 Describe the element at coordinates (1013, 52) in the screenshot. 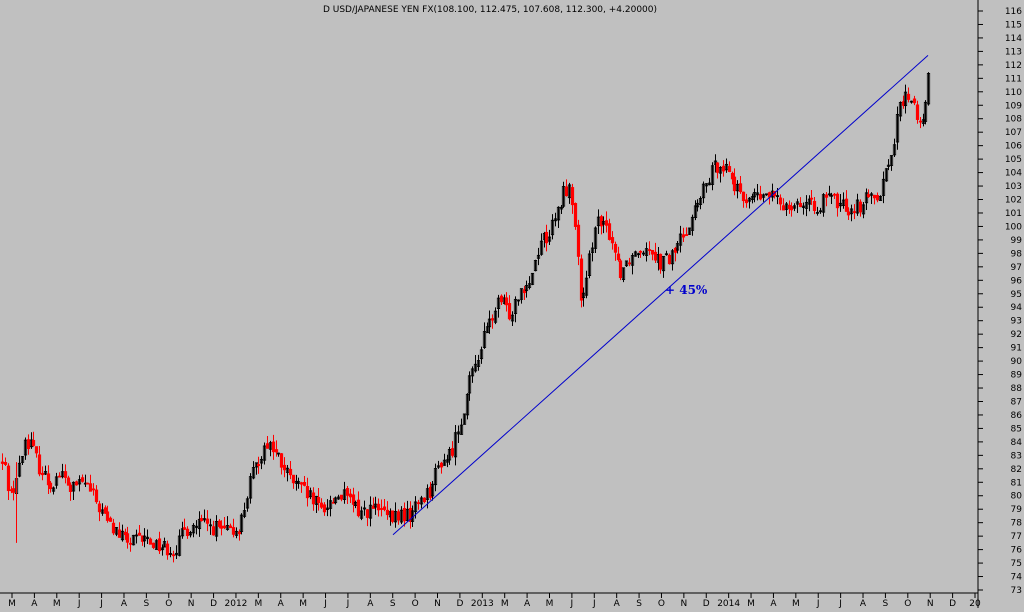

I see `price-tick-label: 113` at that location.